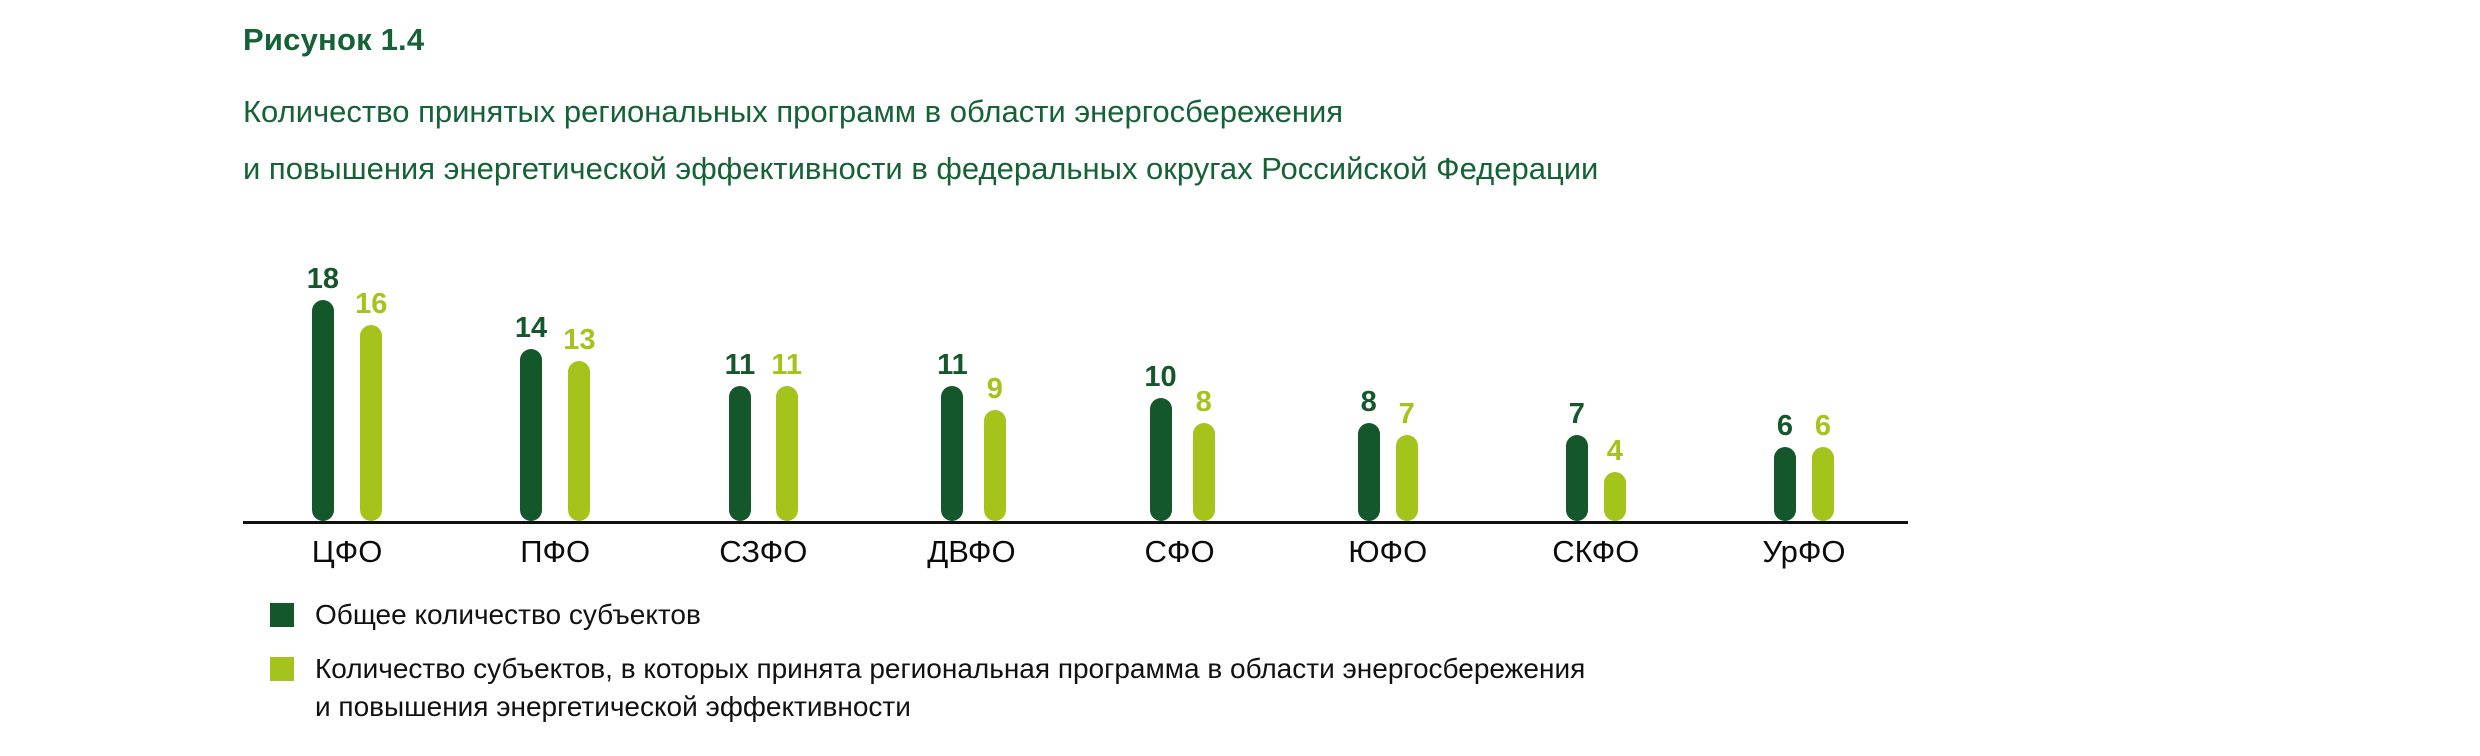  I want to click on bar-col-adopted: 11, so click(786, 435).